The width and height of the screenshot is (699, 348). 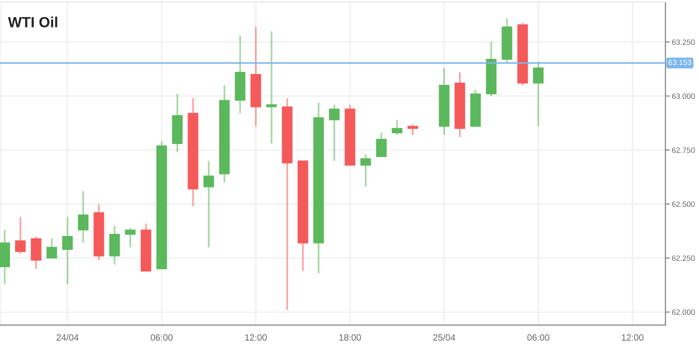 What do you see at coordinates (67, 337) in the screenshot?
I see `x-tick-label: 24/04` at bounding box center [67, 337].